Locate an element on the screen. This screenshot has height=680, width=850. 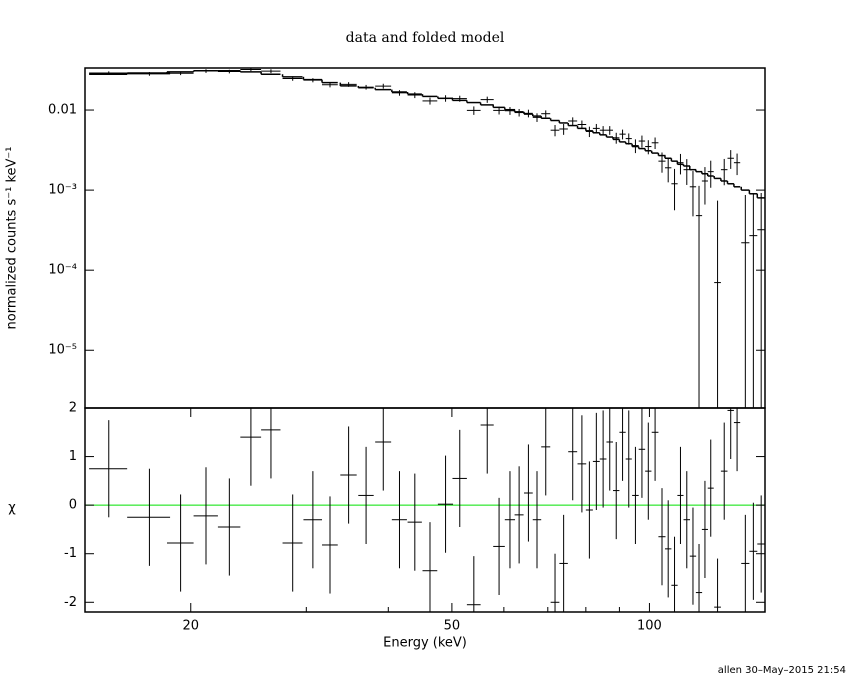
y-tick-label: -2 is located at coordinates (70, 602).